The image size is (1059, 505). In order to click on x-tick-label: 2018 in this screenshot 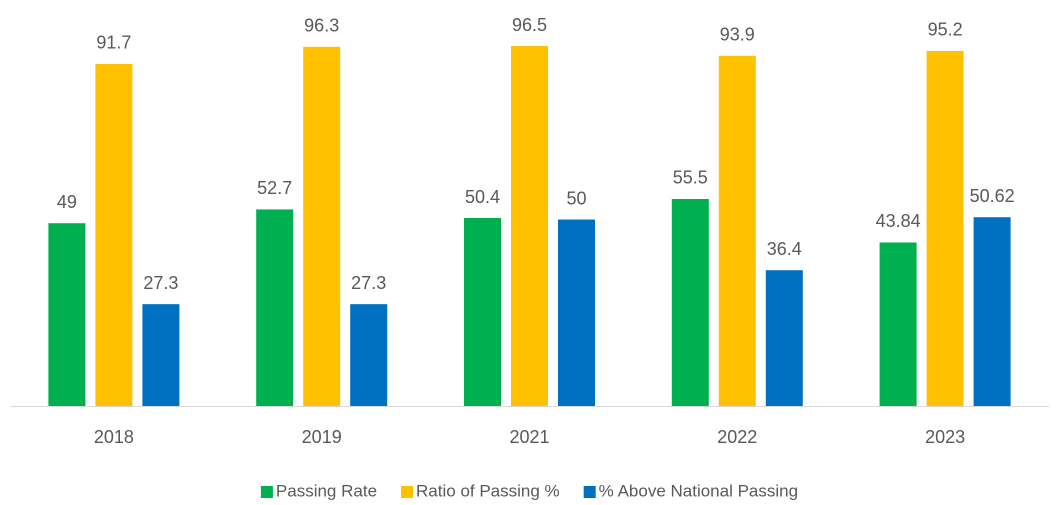, I will do `click(114, 437)`.